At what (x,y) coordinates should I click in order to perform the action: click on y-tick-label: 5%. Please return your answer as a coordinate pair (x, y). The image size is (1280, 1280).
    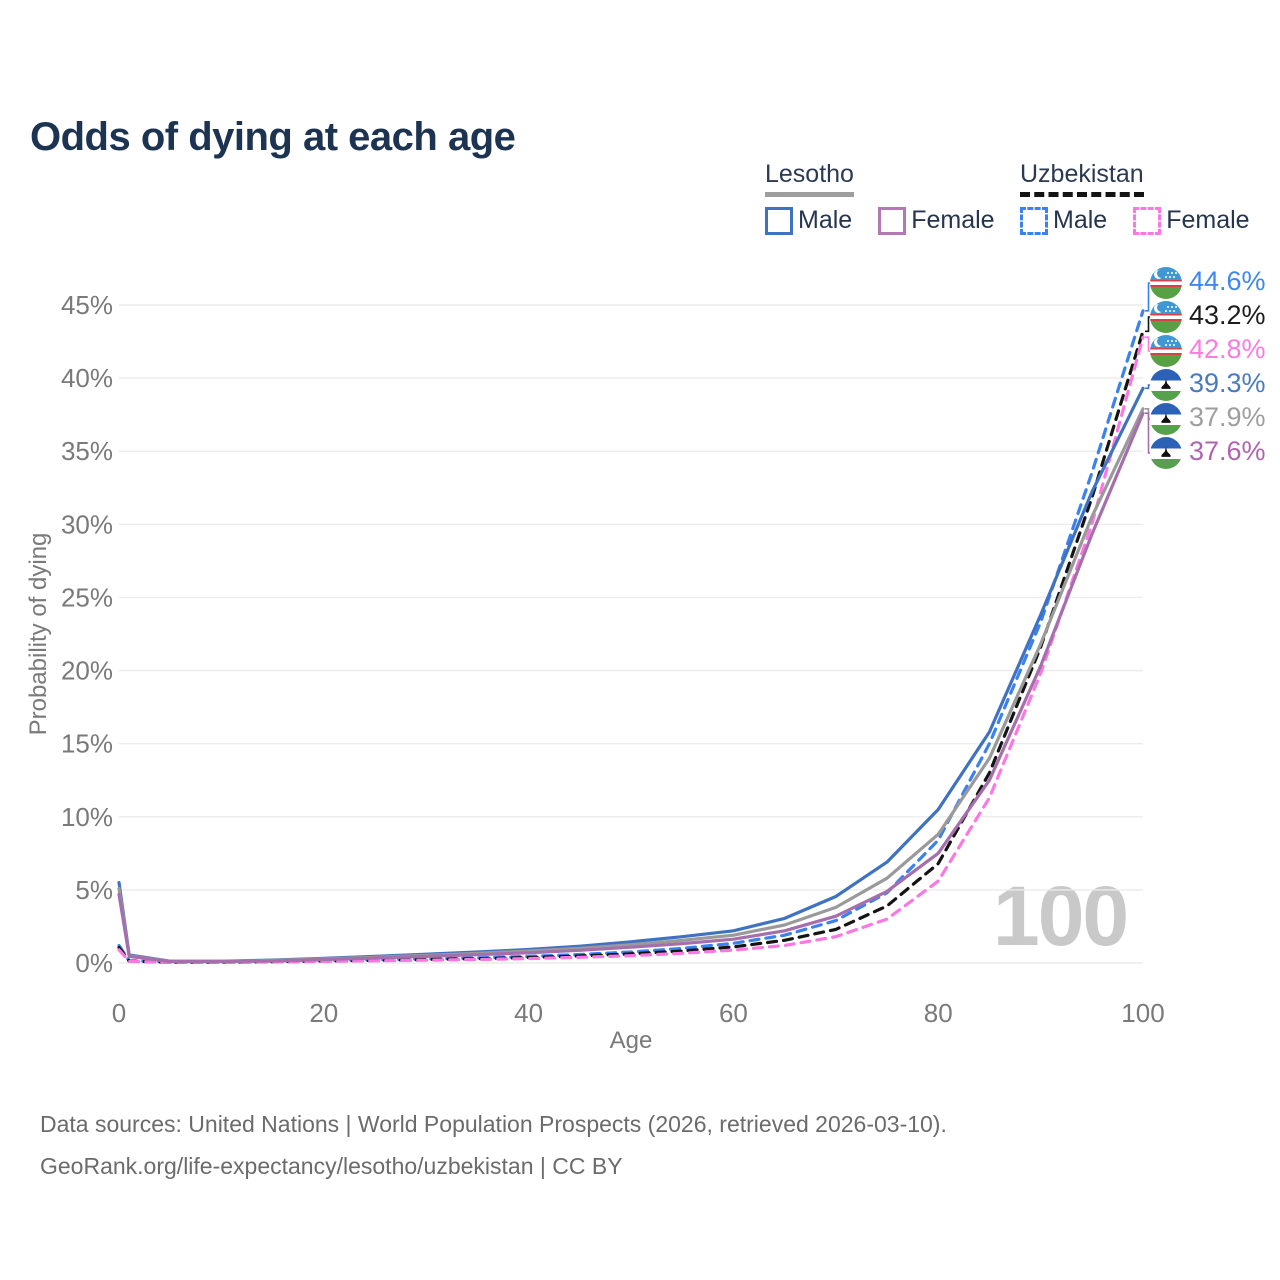
    Looking at the image, I should click on (94, 890).